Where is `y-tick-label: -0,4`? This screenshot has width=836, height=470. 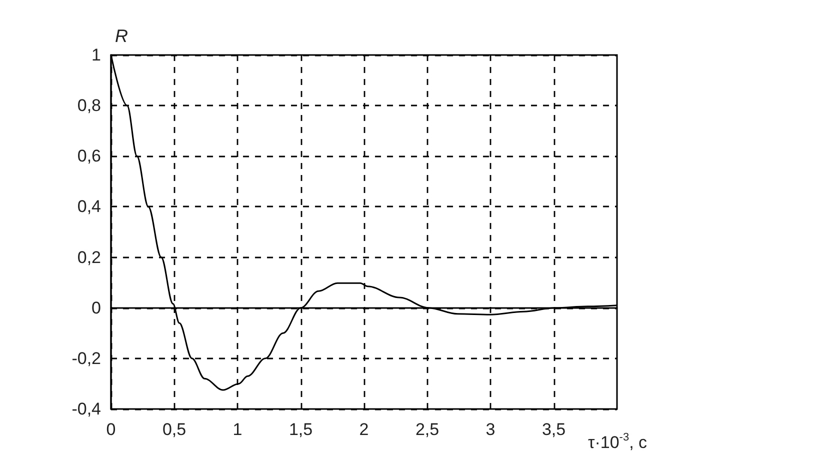
y-tick-label: -0,4 is located at coordinates (86, 409).